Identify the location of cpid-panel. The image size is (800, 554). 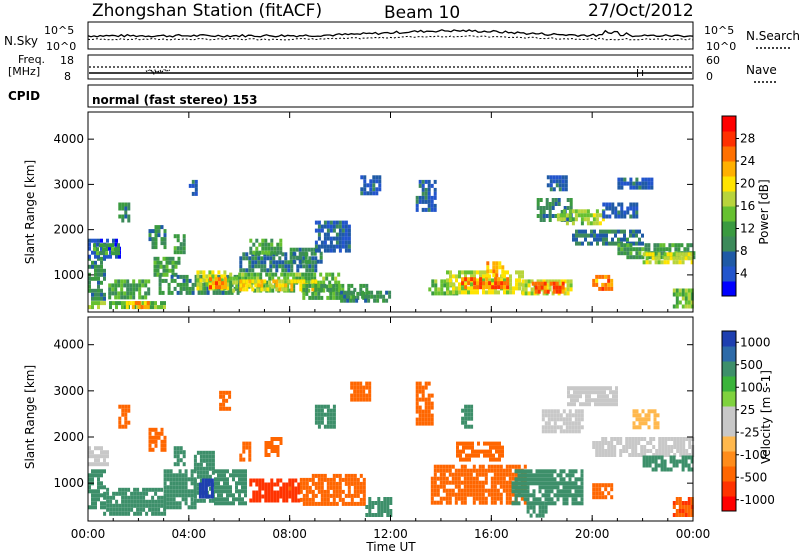
(390, 96).